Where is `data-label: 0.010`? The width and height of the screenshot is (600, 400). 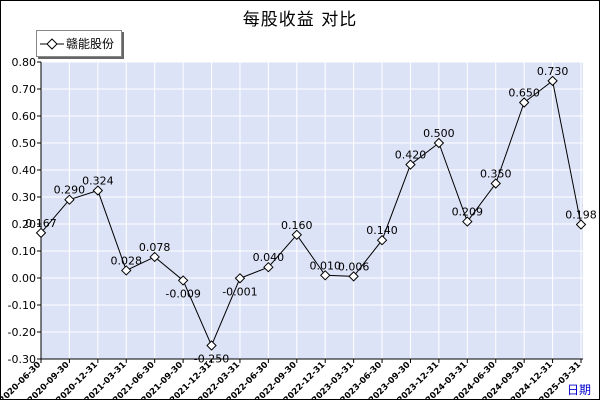
data-label: 0.010 is located at coordinates (325, 265).